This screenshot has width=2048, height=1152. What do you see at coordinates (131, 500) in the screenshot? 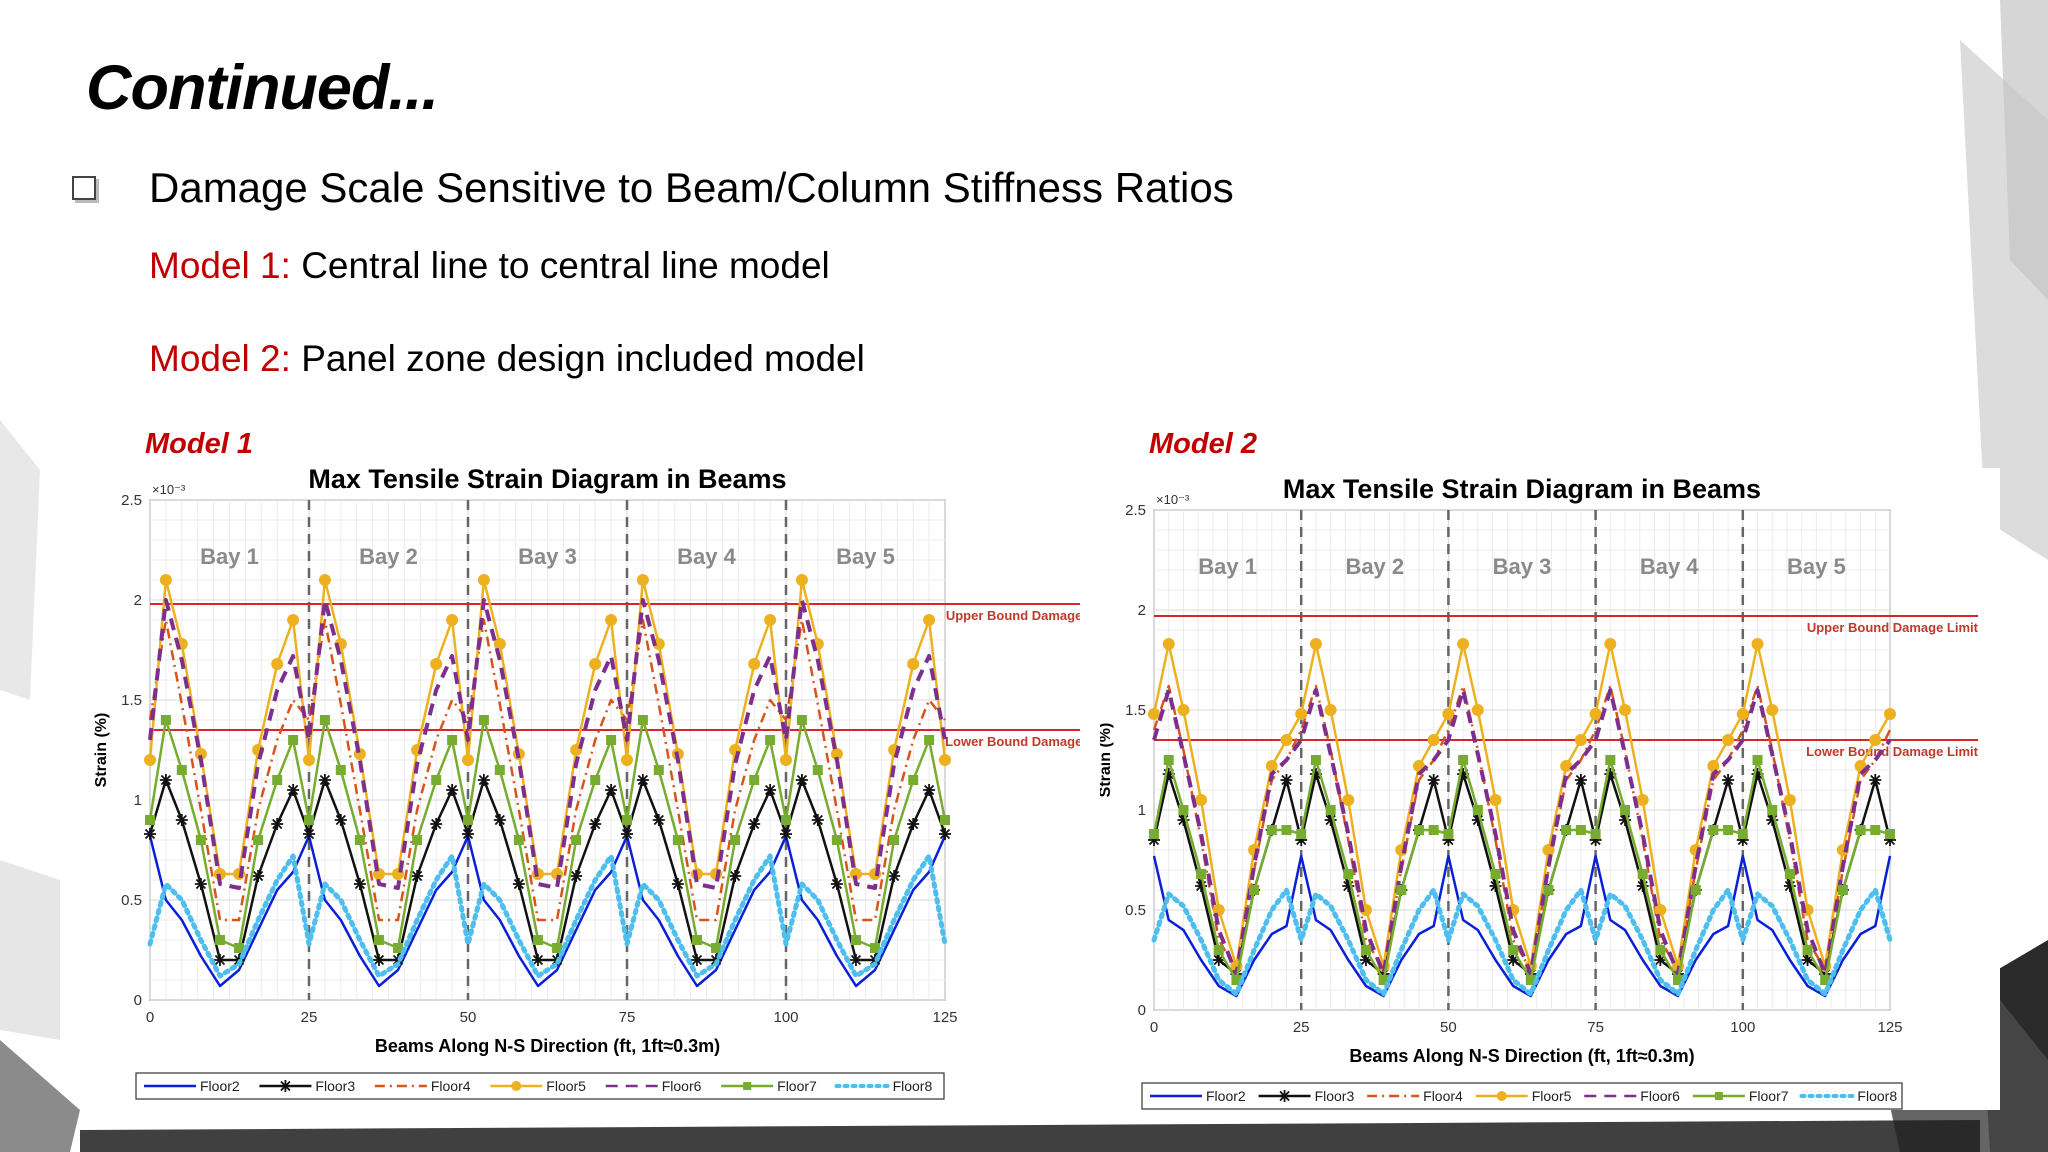
I see `y-tick-label: 2.5` at bounding box center [131, 500].